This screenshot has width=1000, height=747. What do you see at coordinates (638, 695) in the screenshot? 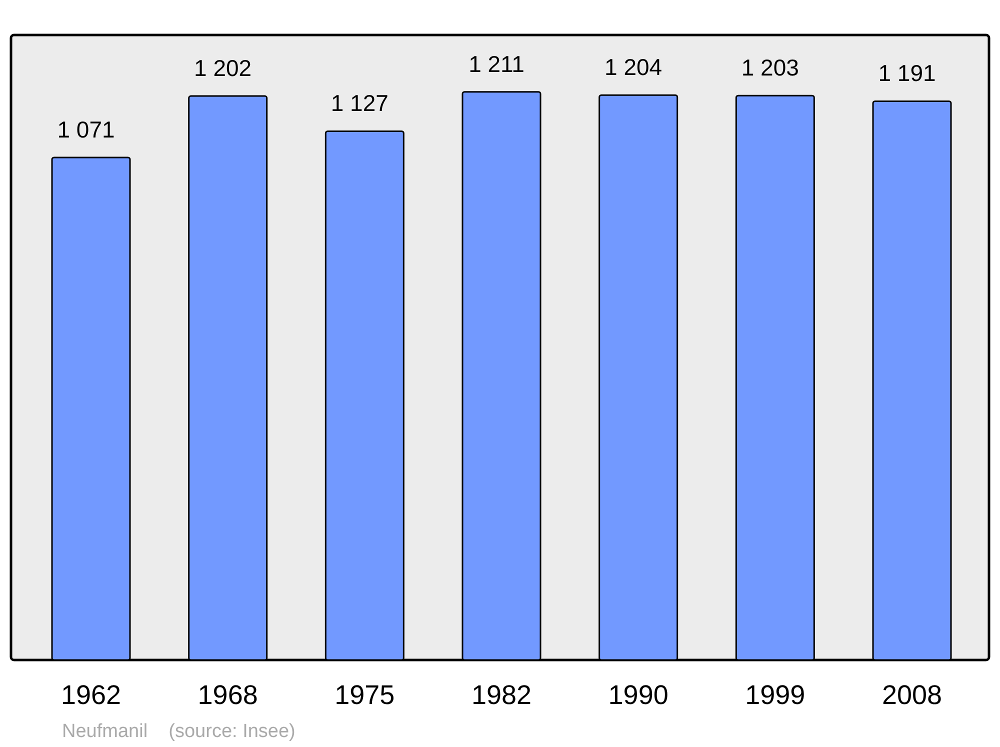
I see `x-tick-label: 1990` at bounding box center [638, 695].